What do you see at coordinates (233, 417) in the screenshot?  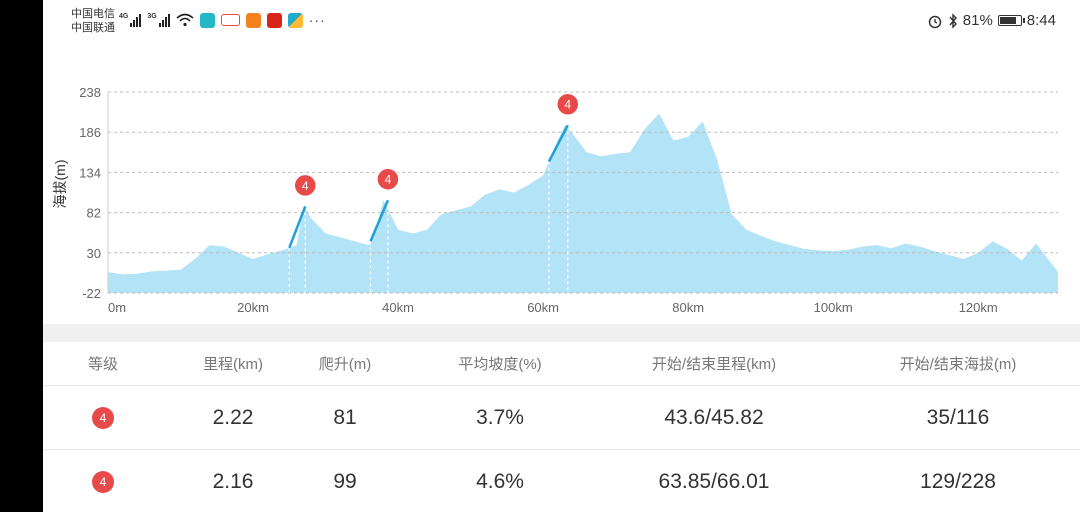 I see `distance-cell: 2.22` at bounding box center [233, 417].